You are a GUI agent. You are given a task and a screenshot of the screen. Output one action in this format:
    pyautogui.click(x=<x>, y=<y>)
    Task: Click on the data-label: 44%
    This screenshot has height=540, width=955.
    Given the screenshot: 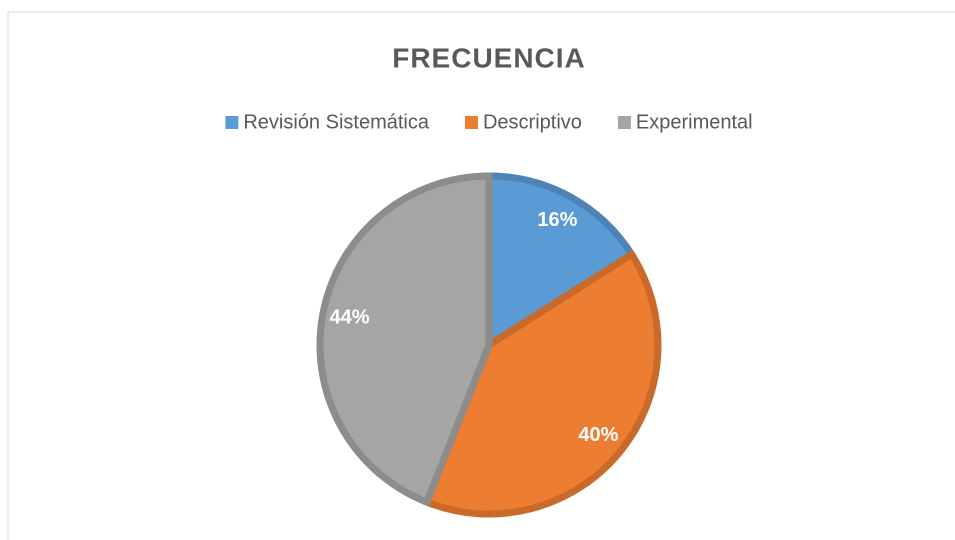 What is the action you would take?
    pyautogui.click(x=349, y=318)
    